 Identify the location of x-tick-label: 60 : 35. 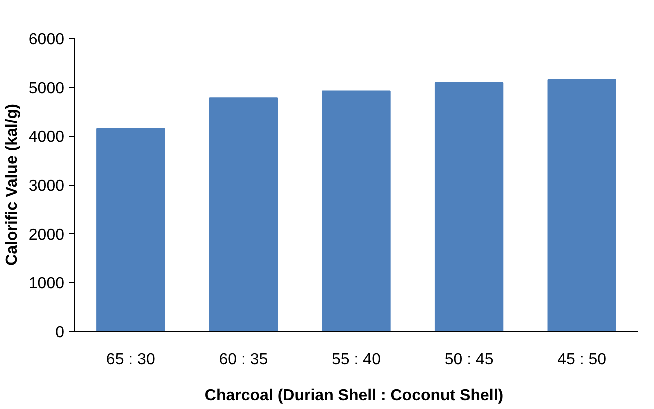
(243, 360).